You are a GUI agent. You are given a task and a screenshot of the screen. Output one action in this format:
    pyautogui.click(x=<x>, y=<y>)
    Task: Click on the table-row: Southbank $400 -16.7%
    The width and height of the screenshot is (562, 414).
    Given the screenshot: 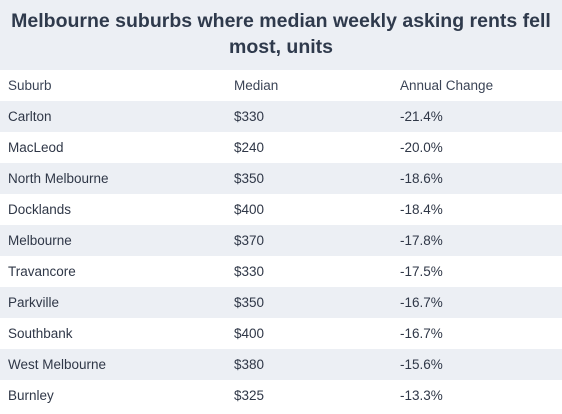 What is the action you would take?
    pyautogui.click(x=281, y=333)
    